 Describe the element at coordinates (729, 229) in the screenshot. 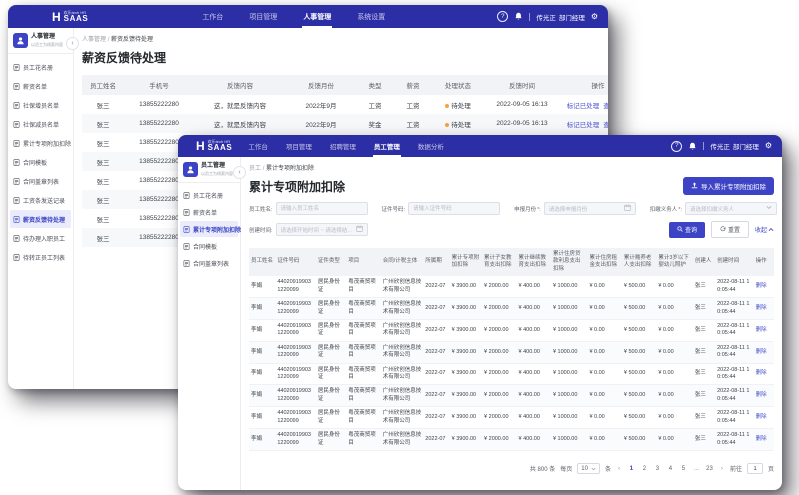

I see `reset-button: 重置` at that location.